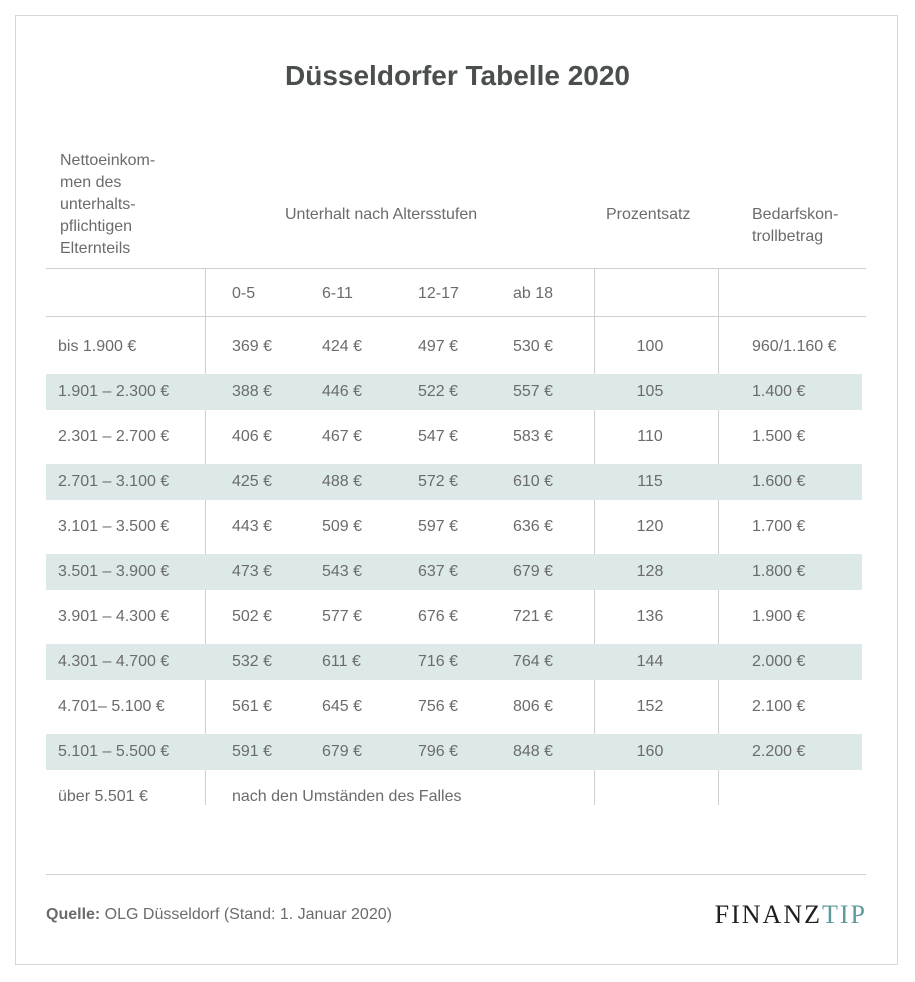  I want to click on support-cell: 676 €, so click(438, 616).